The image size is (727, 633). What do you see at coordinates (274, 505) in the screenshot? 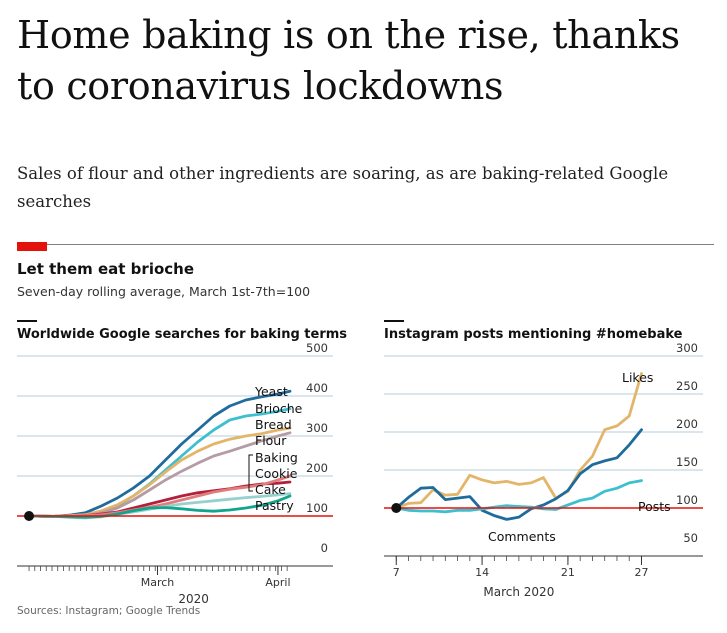
I see `series-label-pastry: Pastry` at bounding box center [274, 505].